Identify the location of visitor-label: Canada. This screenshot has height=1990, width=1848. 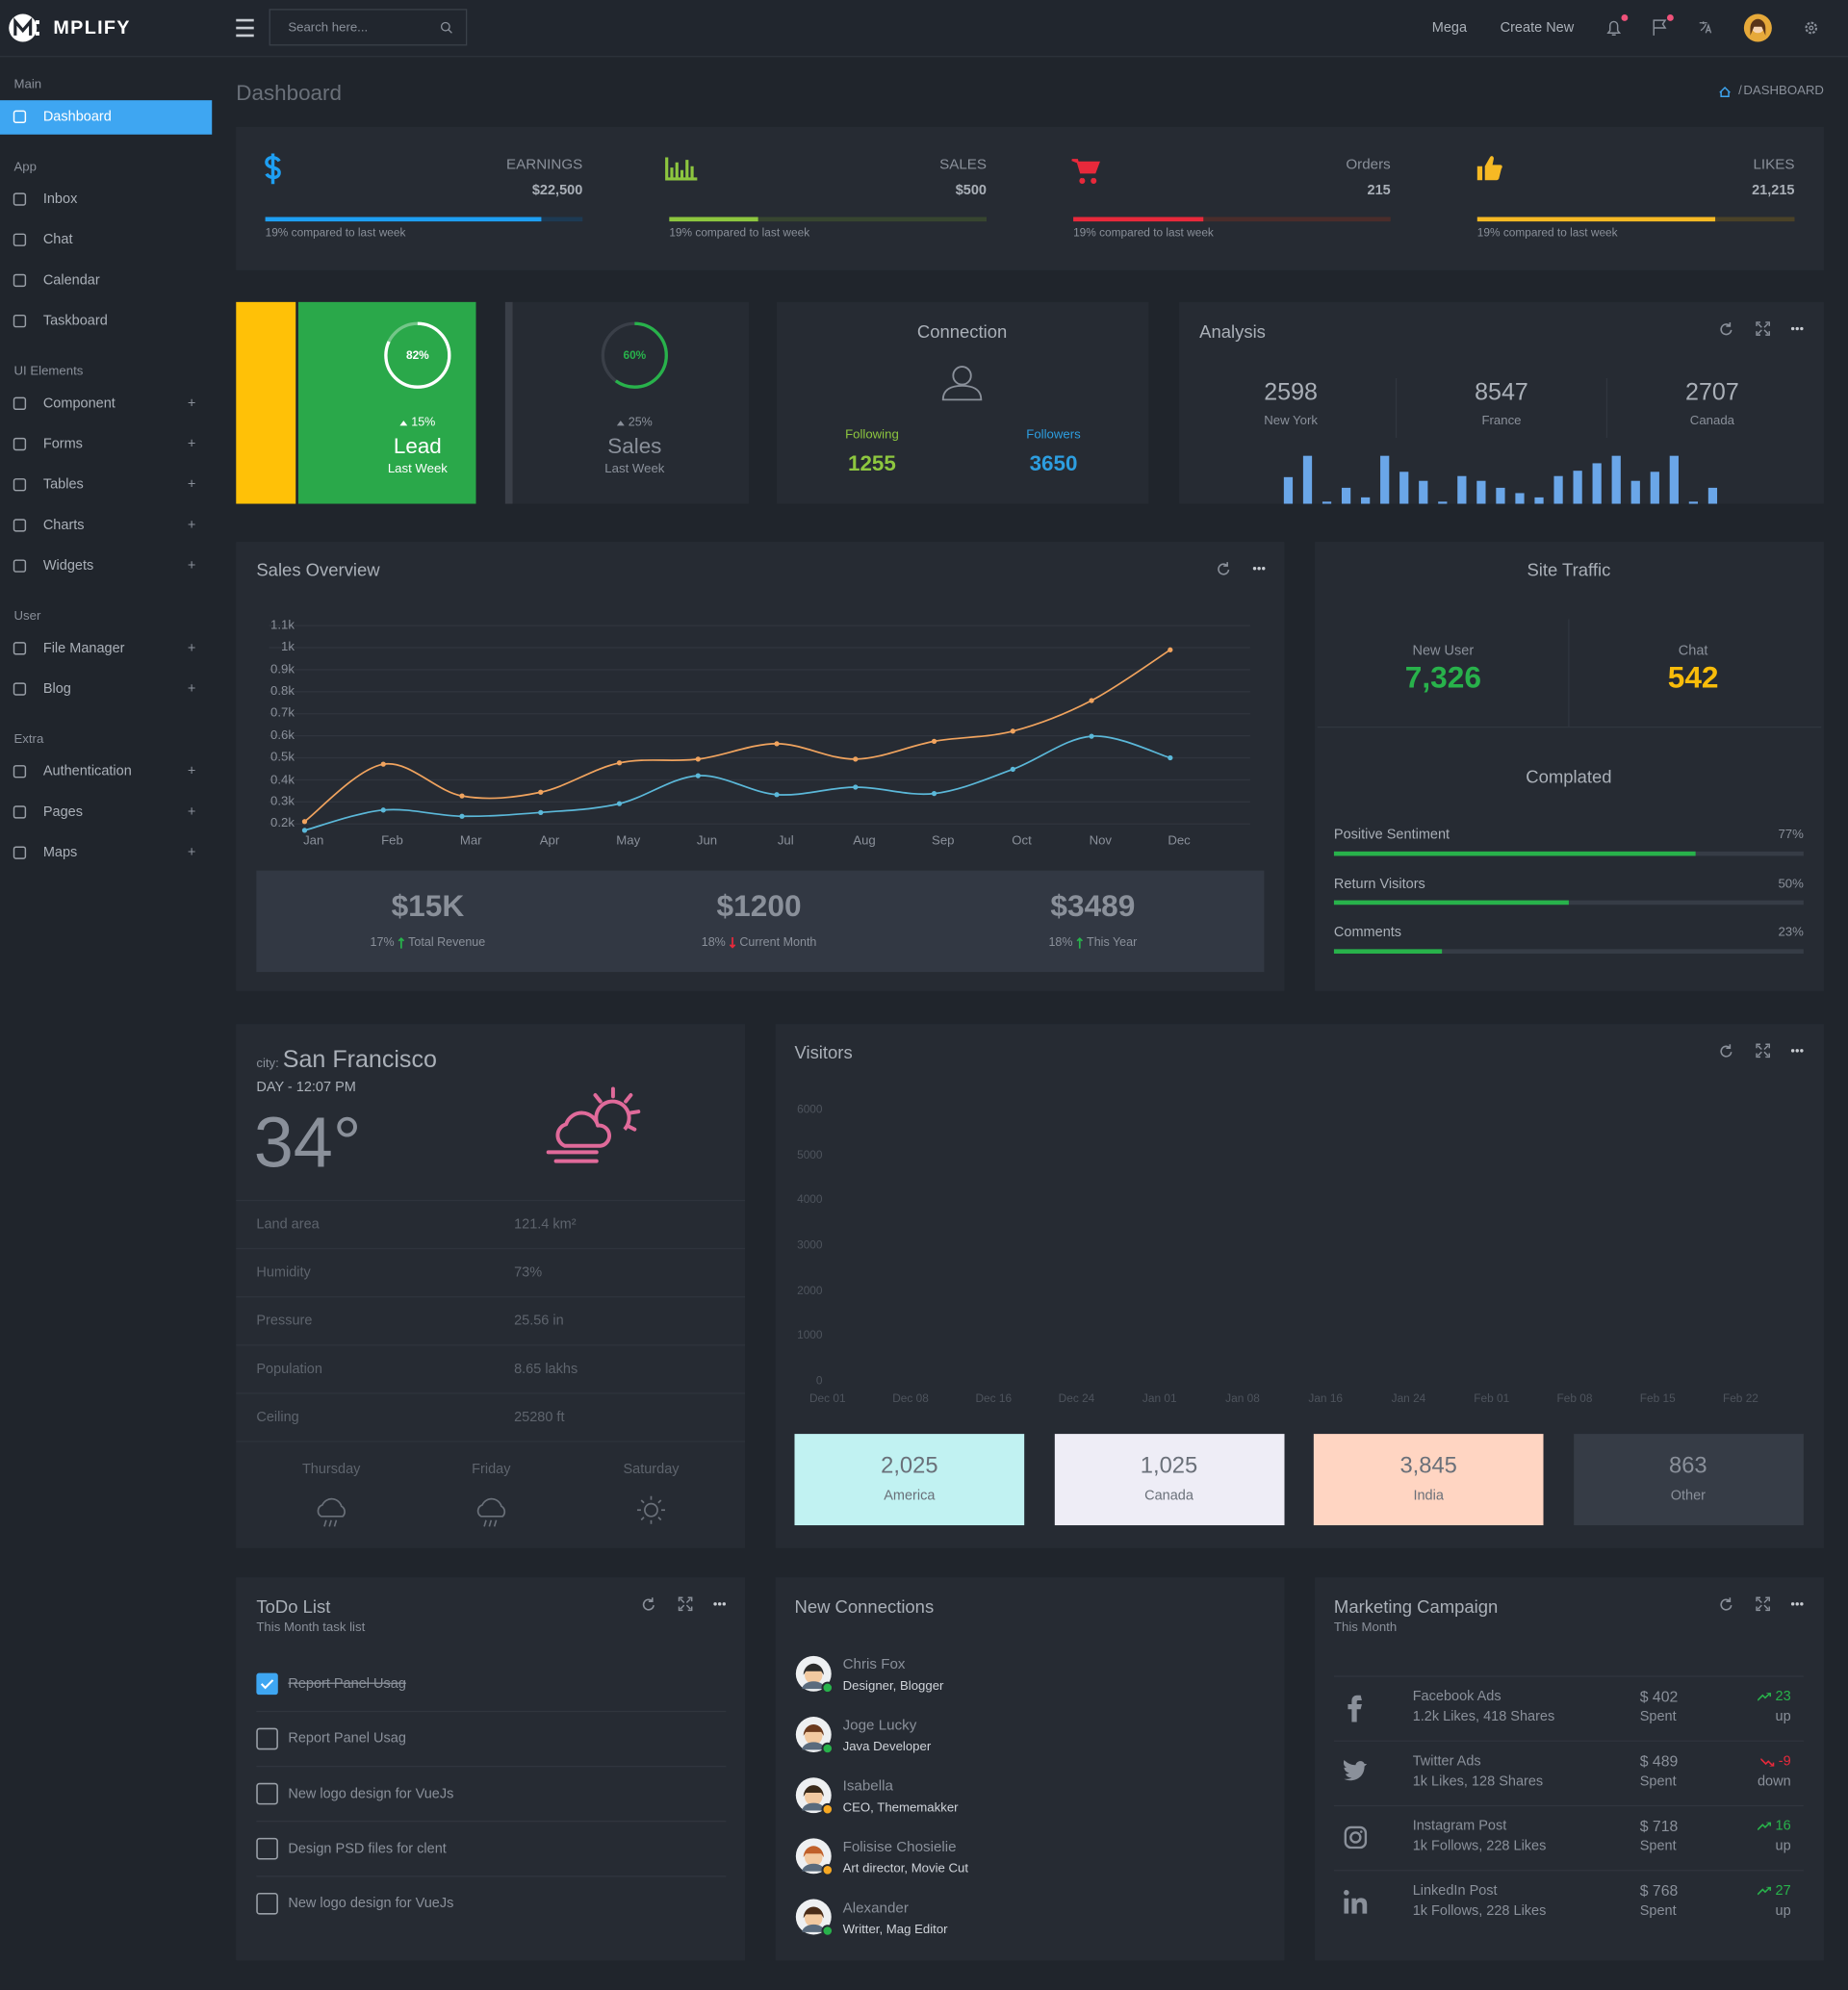
(1169, 1496).